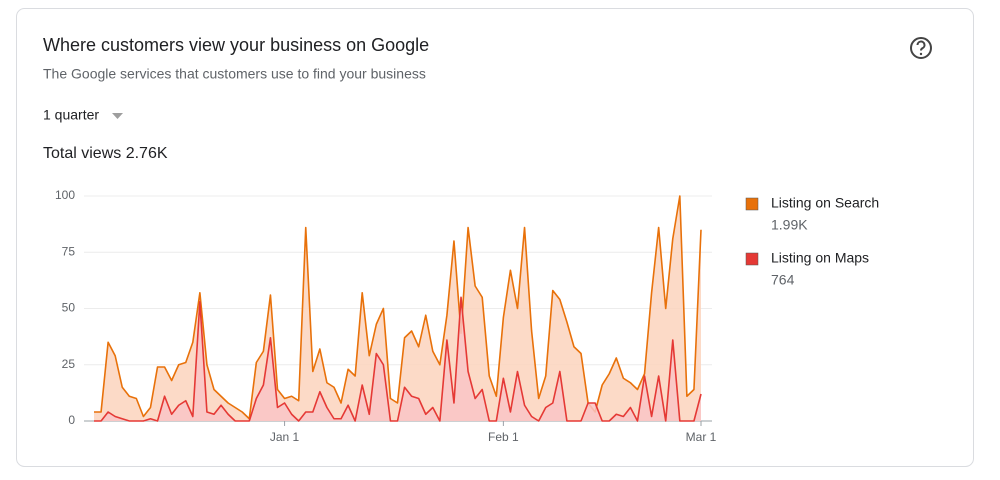 This screenshot has height=480, width=1000. Describe the element at coordinates (117, 116) in the screenshot. I see `dropdown-arrow` at that location.